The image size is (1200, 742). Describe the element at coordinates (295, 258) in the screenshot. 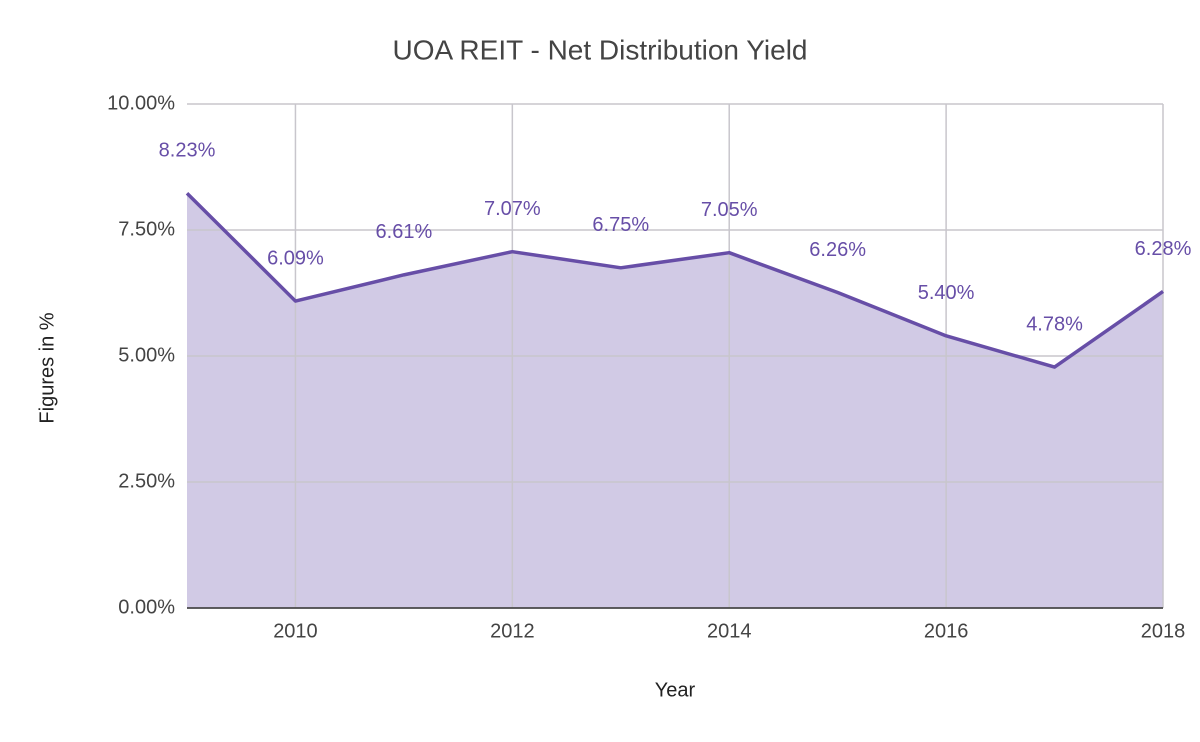

I see `data-label: 6.09%` at that location.